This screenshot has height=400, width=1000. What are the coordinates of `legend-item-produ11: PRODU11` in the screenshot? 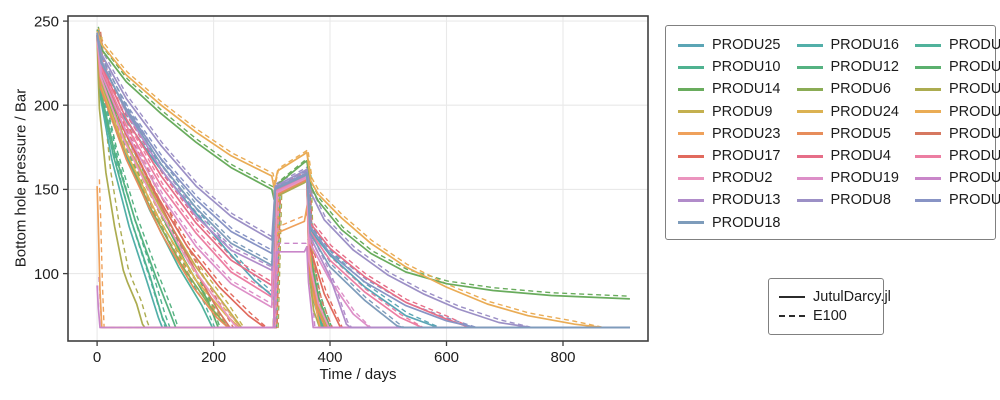 It's located at (957, 134).